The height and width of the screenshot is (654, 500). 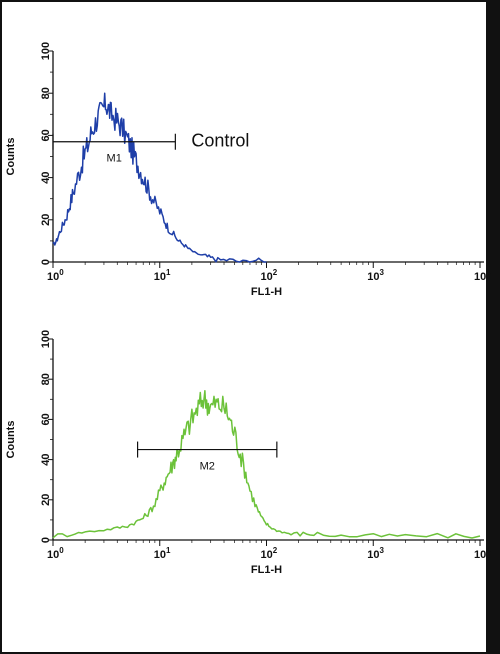 I want to click on annotation-label: Control, so click(x=220, y=141).